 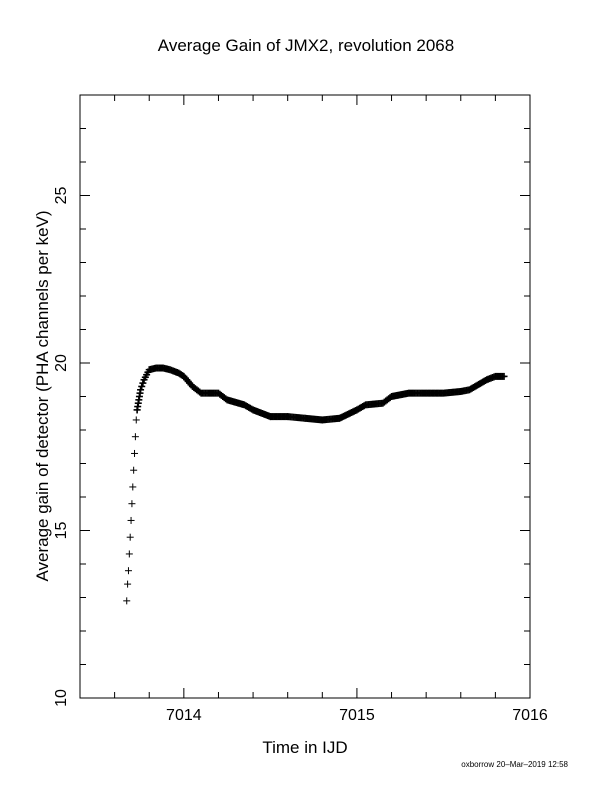 I want to click on x-tick-label: 7016, so click(x=530, y=715).